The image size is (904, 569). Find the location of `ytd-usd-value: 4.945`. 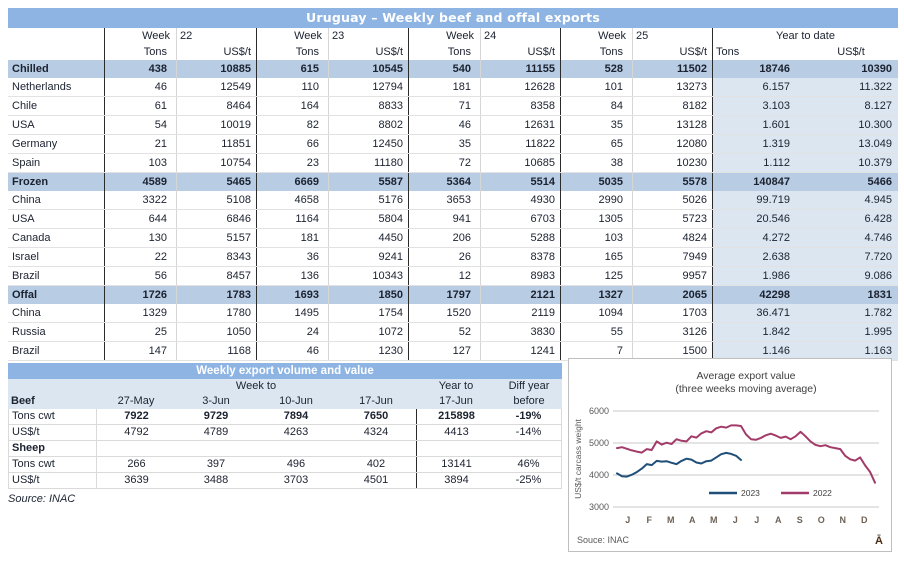

ytd-usd-value: 4.945 is located at coordinates (851, 200).